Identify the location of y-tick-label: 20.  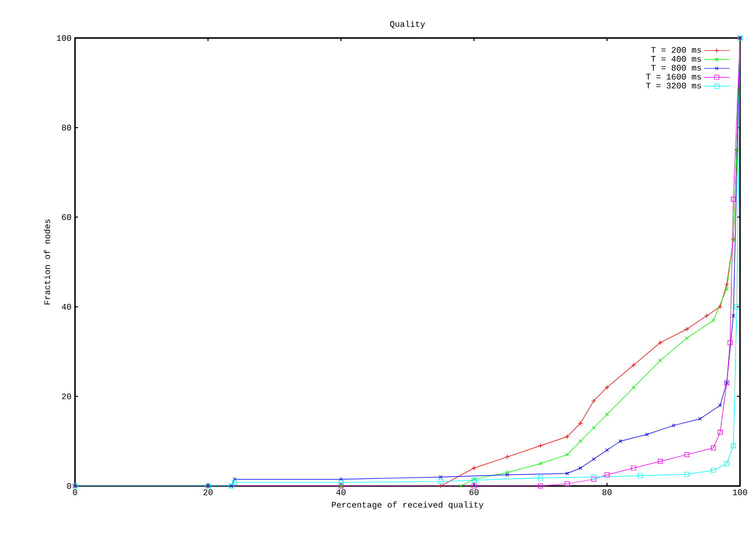
(67, 397).